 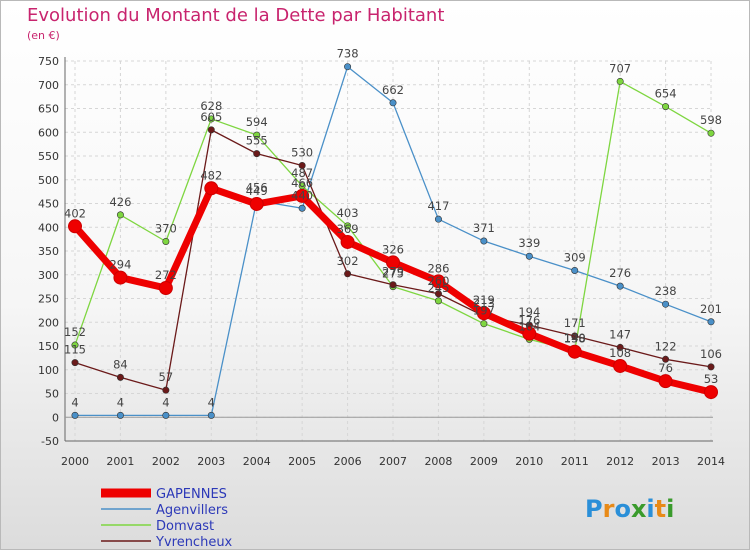 What do you see at coordinates (666, 291) in the screenshot?
I see `data-label: 238` at bounding box center [666, 291].